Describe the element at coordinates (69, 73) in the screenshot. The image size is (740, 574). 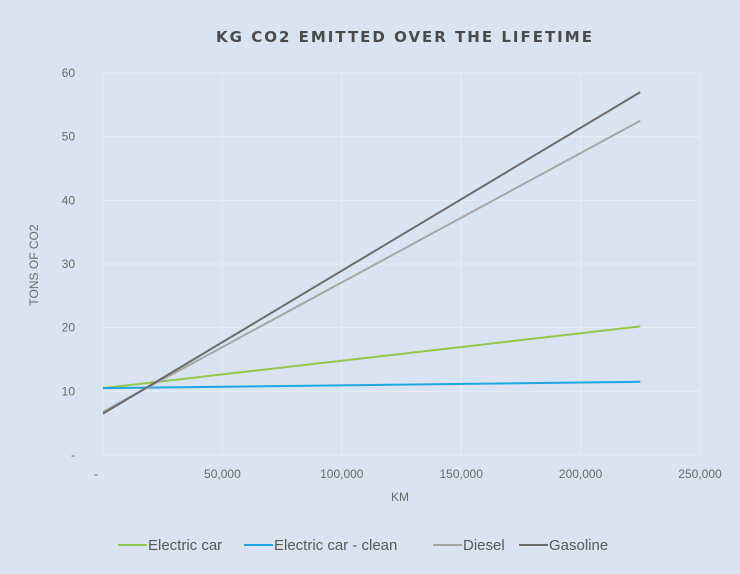
I see `y-tick-label: 60` at that location.